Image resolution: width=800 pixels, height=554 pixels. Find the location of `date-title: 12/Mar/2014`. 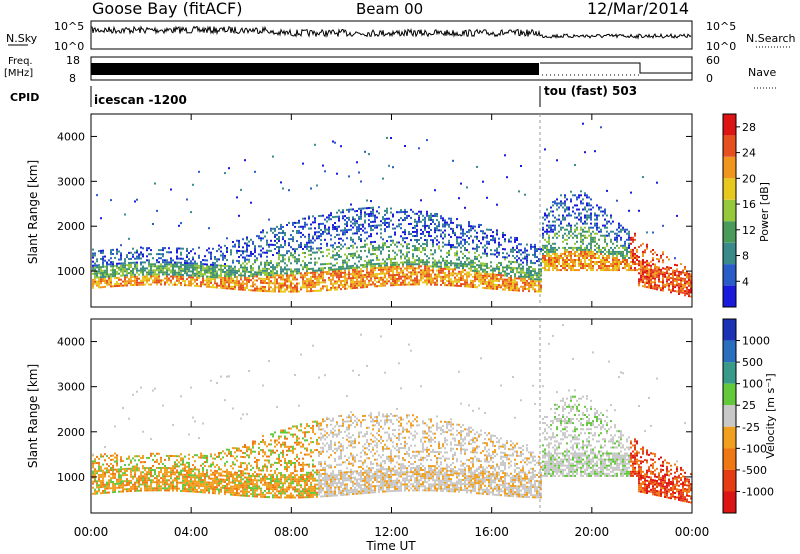

date-title: 12/Mar/2014 is located at coordinates (638, 9).